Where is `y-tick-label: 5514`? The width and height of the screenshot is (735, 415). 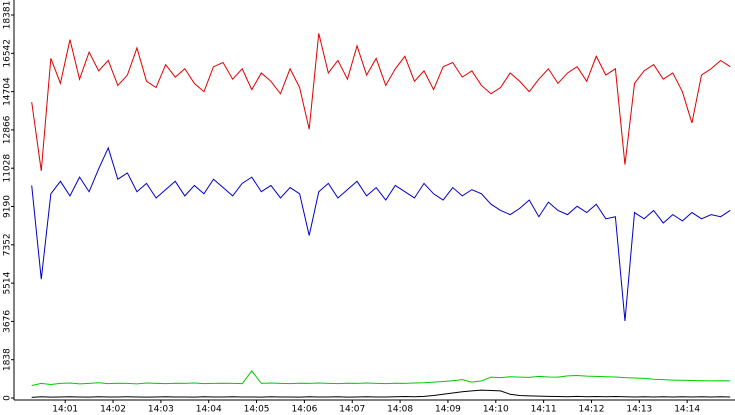 y-tick-label: 5514 is located at coordinates (8, 282).